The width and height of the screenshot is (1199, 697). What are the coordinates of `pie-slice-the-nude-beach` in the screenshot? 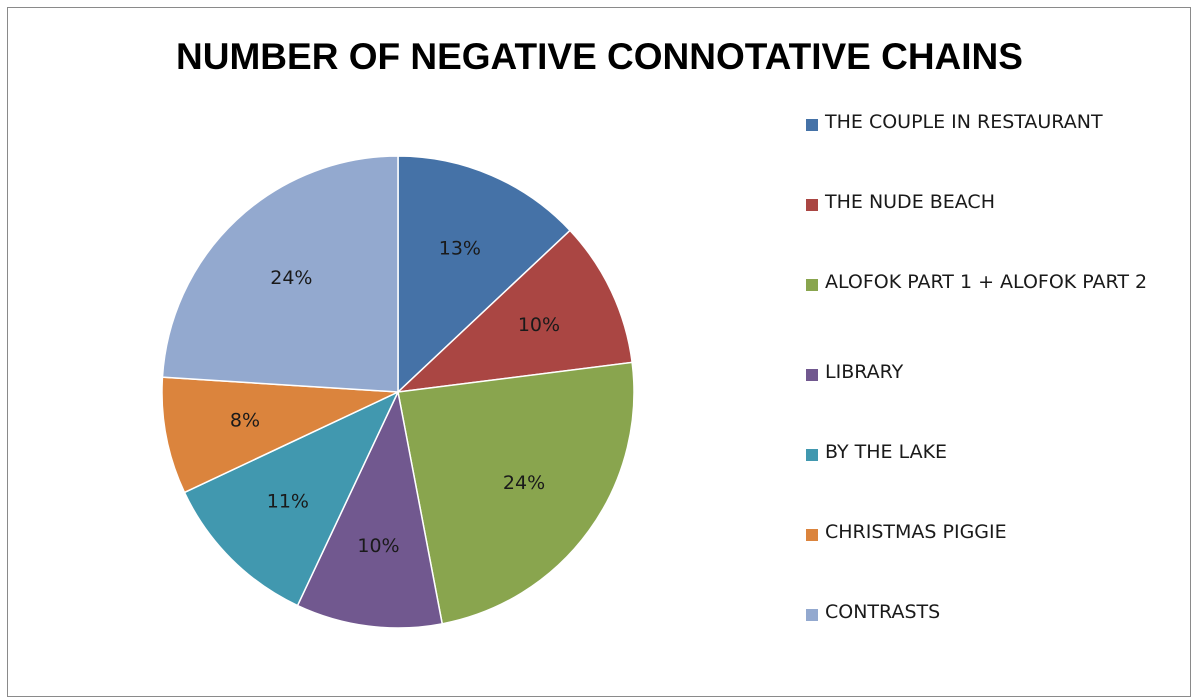 It's located at (514, 311).